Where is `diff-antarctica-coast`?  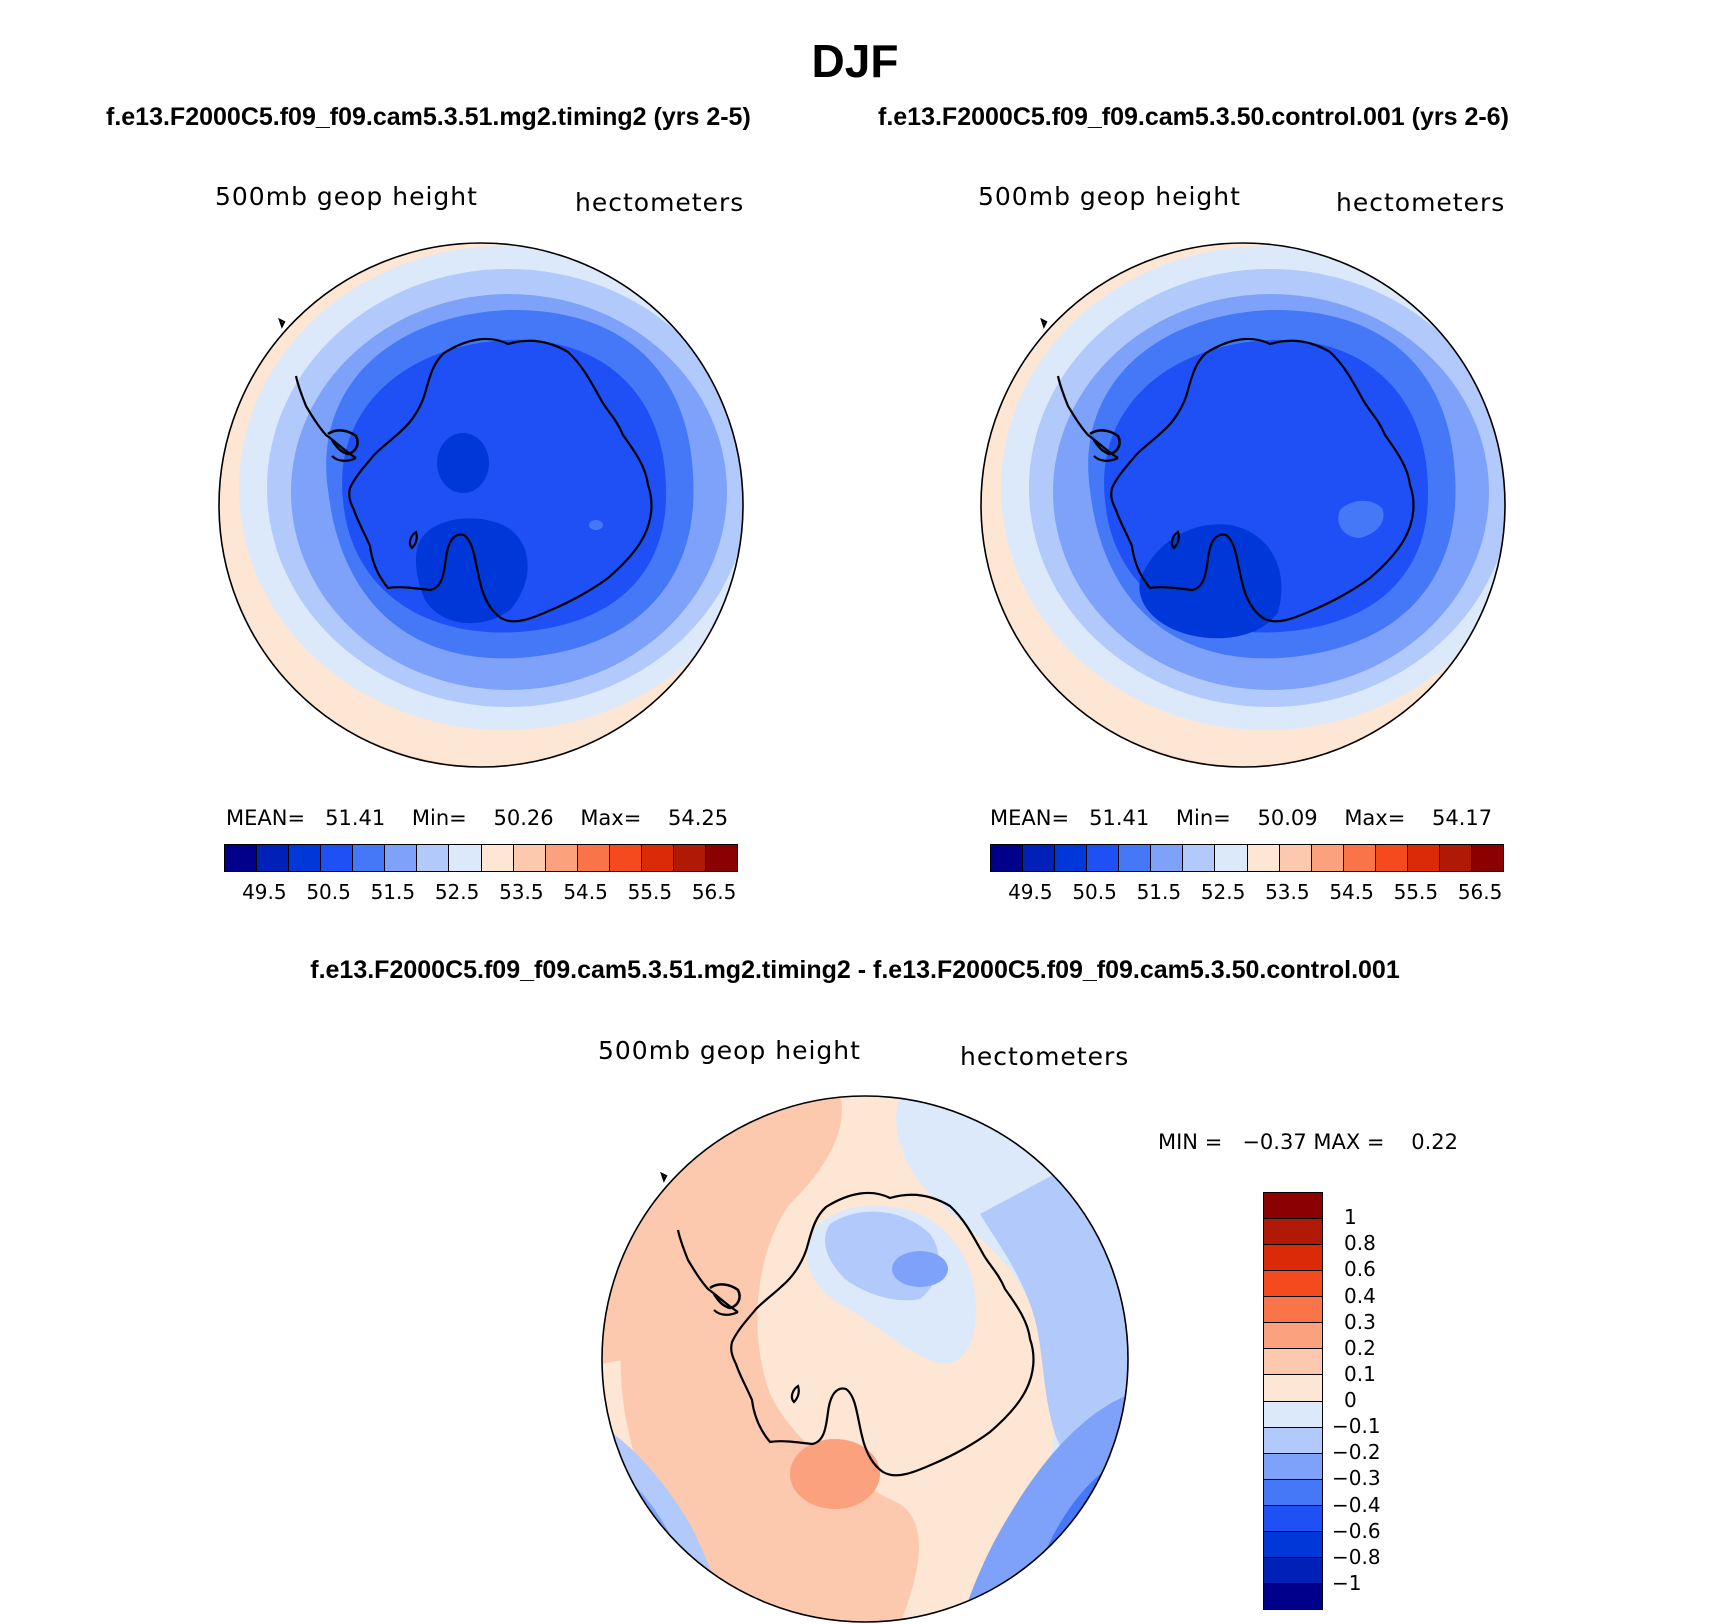
diff-antarctica-coast is located at coordinates (882, 1334).